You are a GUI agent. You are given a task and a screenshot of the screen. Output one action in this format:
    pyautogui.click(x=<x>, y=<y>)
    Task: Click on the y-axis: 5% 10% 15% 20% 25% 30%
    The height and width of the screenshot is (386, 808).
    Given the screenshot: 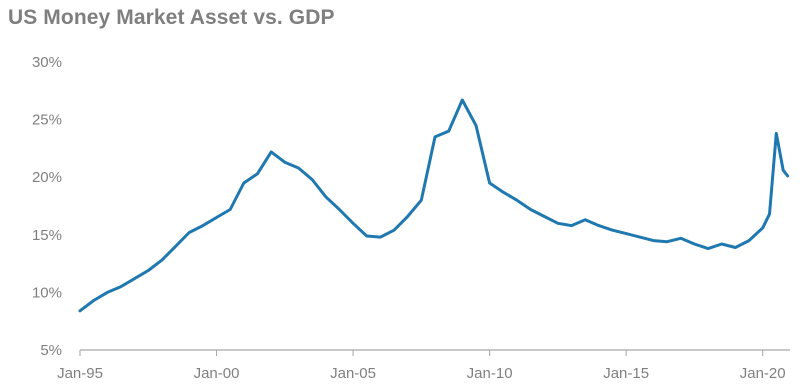 What is the action you would take?
    pyautogui.click(x=47, y=206)
    